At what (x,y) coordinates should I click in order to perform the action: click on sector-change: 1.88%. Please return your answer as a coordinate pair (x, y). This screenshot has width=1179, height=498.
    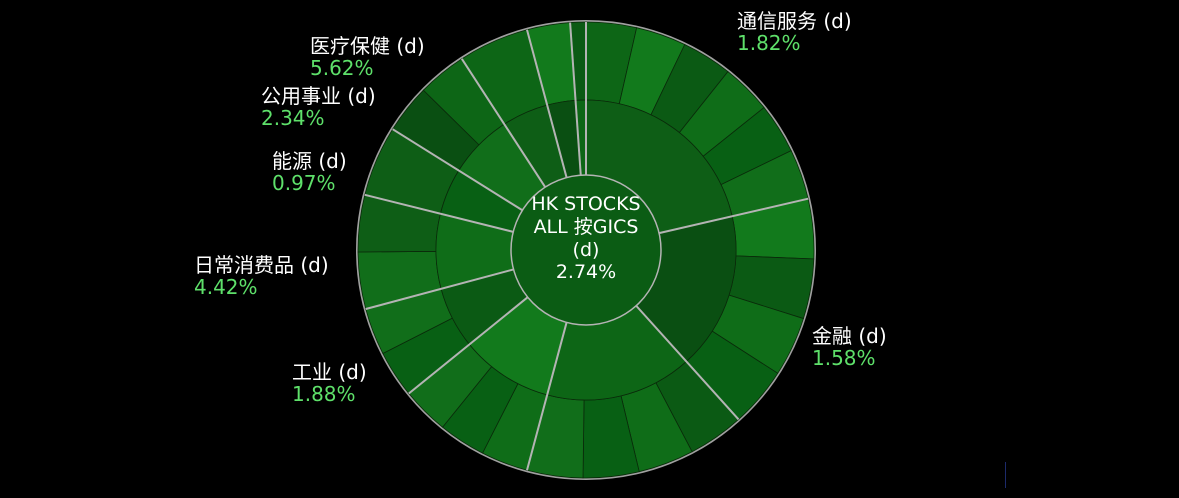
    Looking at the image, I should click on (324, 394).